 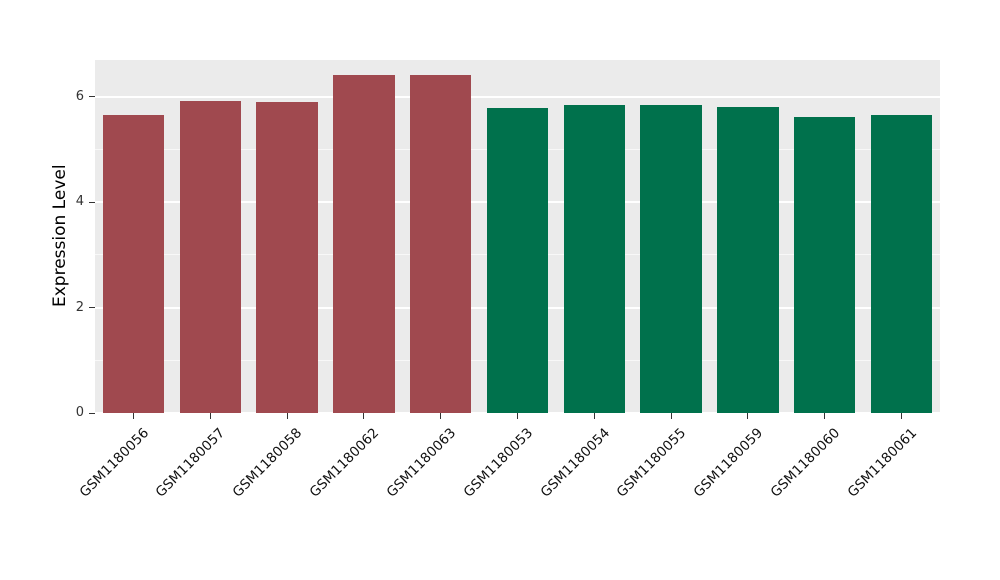 I want to click on x-tick-label: GSM1180053, so click(x=498, y=463).